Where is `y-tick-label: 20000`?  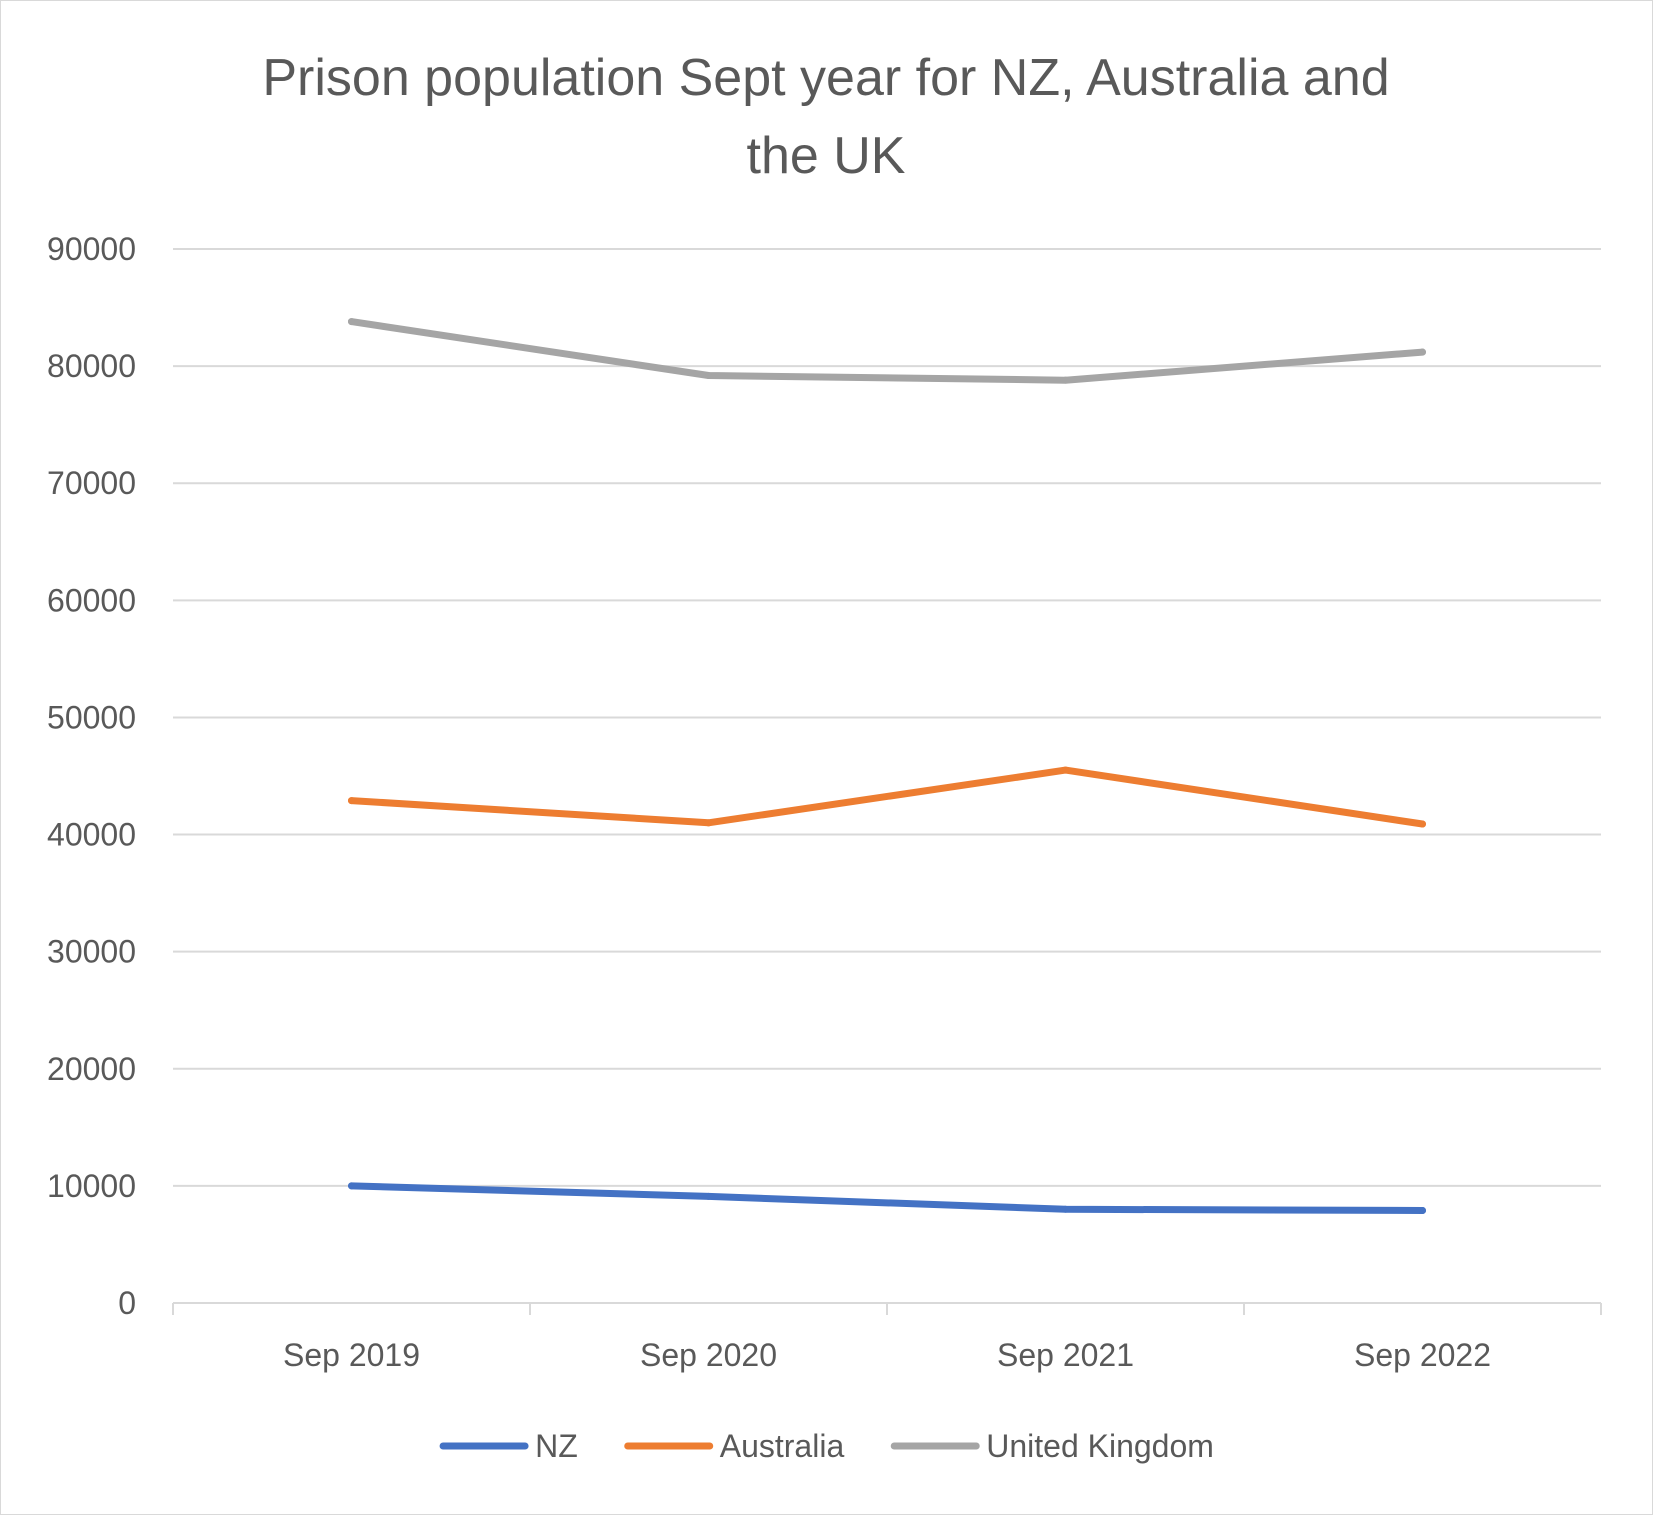 y-tick-label: 20000 is located at coordinates (91, 1069).